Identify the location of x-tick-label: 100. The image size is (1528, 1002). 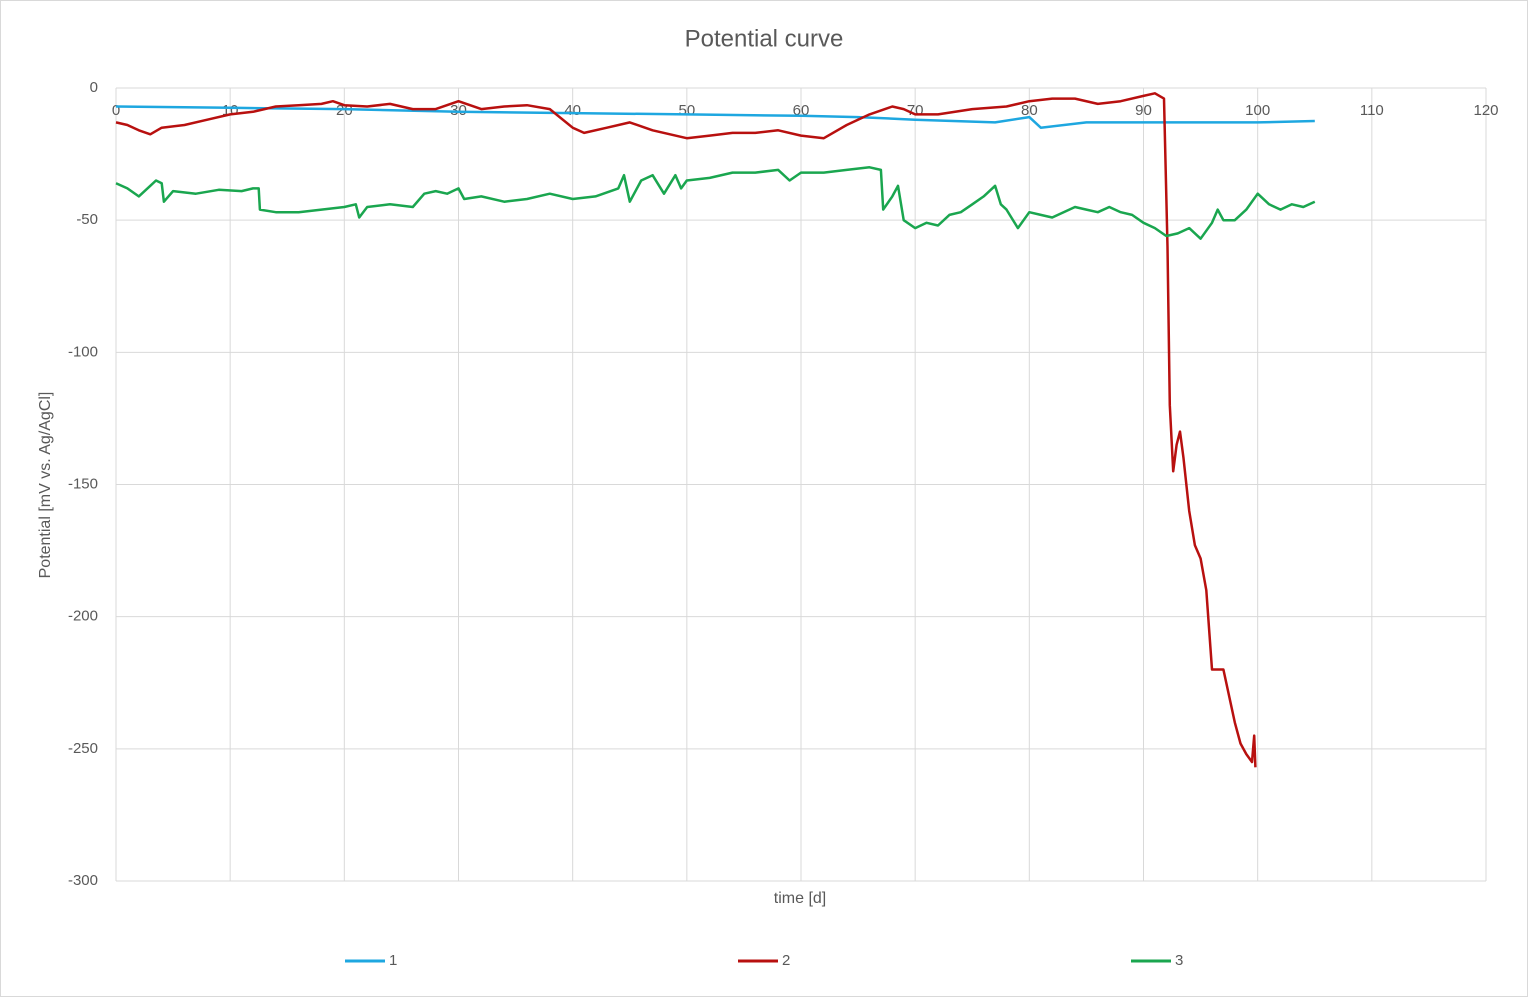
(1257, 110).